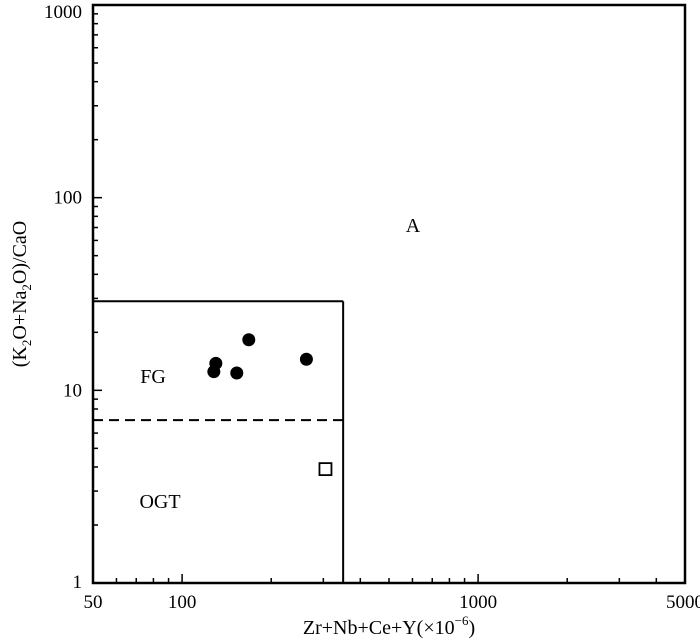 Image resolution: width=700 pixels, height=642 pixels. Describe the element at coordinates (325, 469) in the screenshot. I see `data-point-open-square` at that location.